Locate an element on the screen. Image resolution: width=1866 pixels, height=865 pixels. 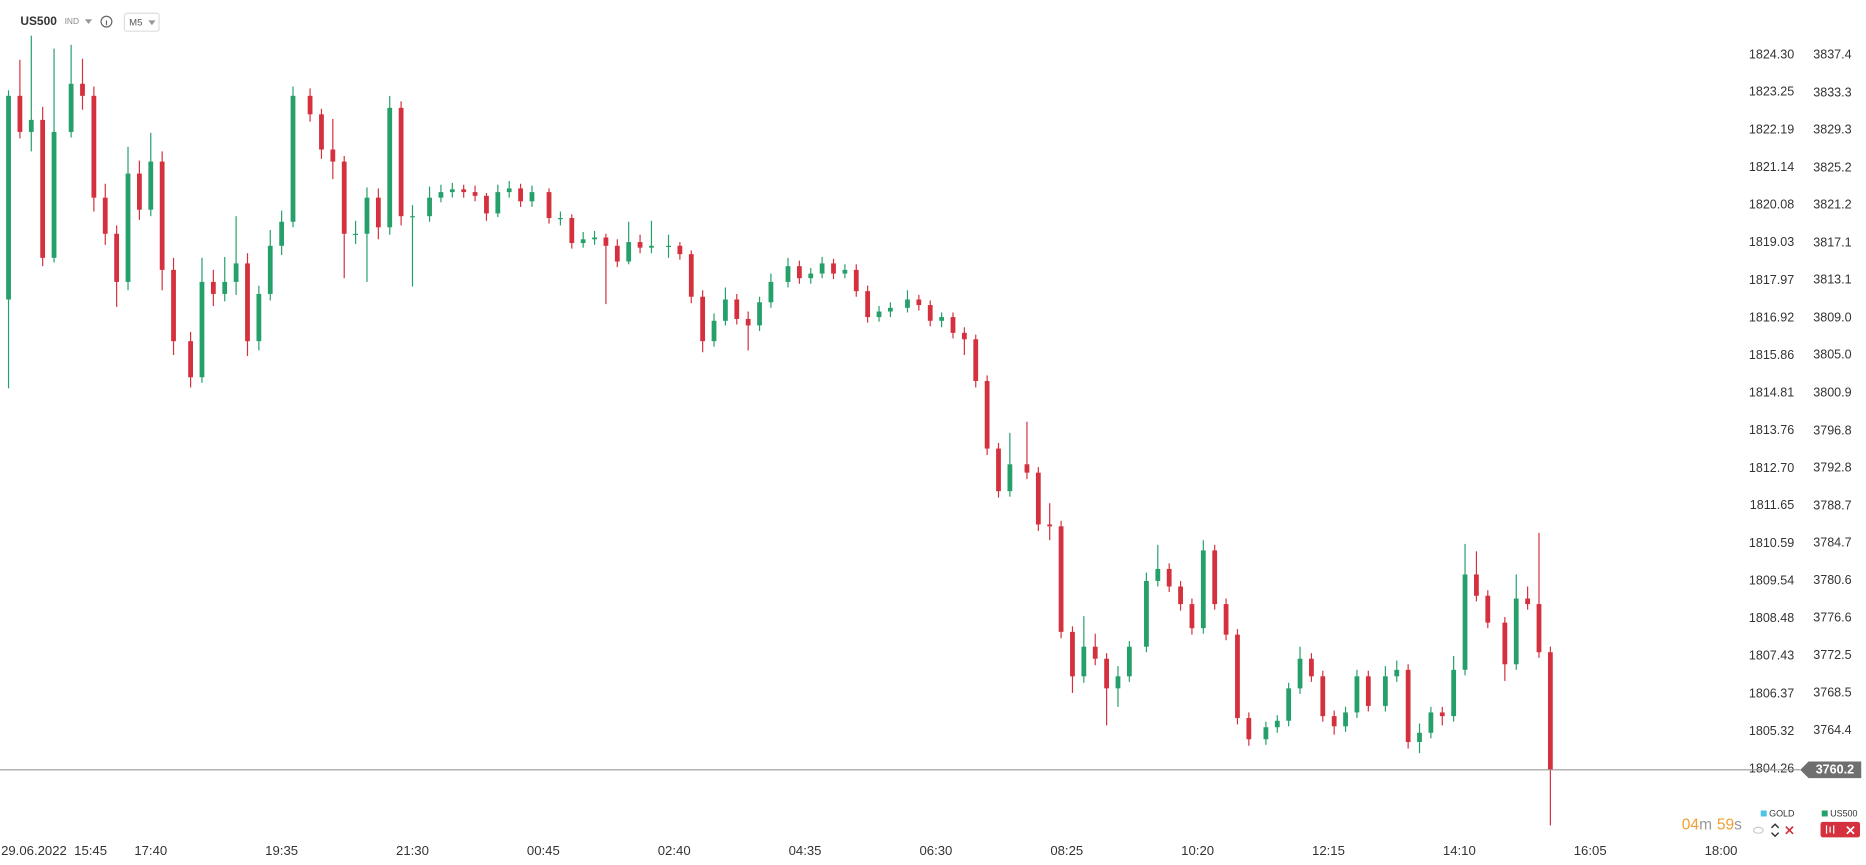
y2-tick-label: 1817.97 is located at coordinates (1771, 280).